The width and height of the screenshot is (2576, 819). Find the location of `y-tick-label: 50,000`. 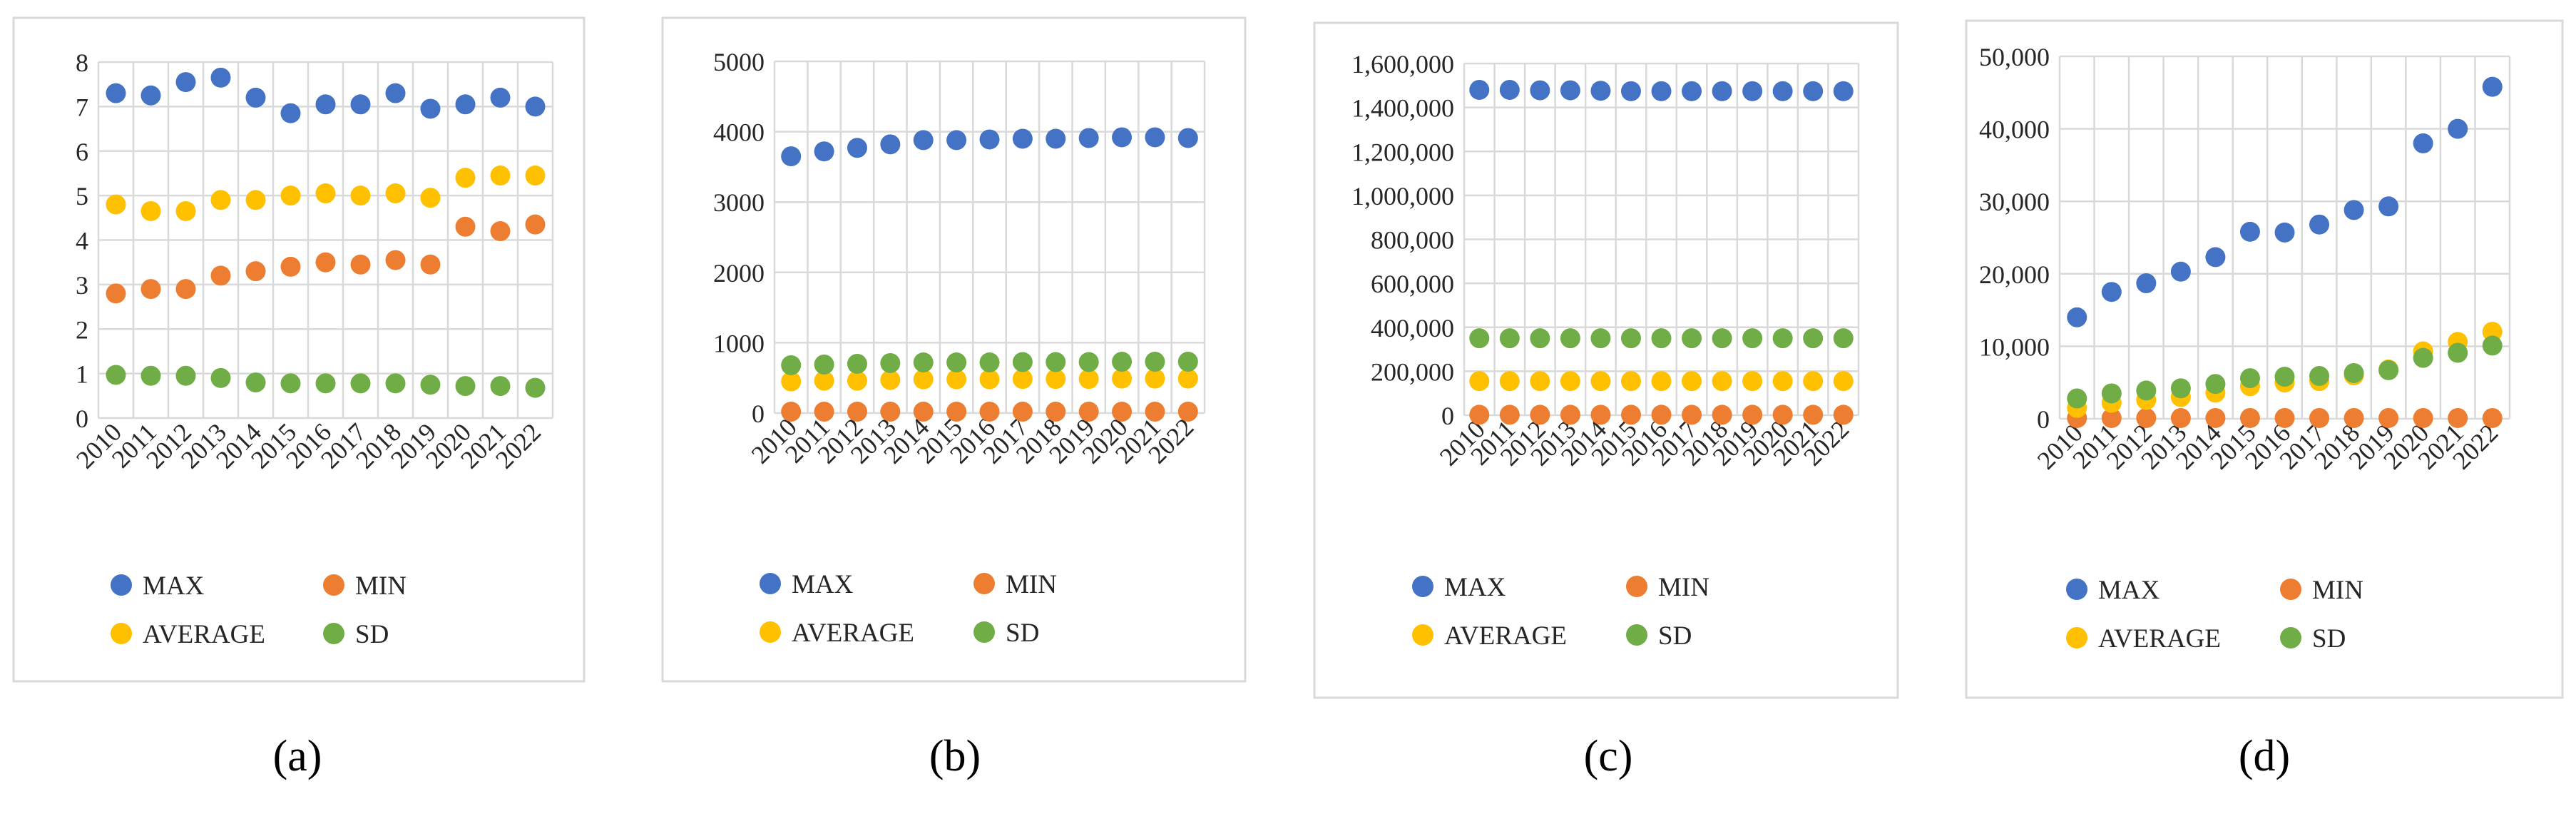

y-tick-label: 50,000 is located at coordinates (2015, 57).